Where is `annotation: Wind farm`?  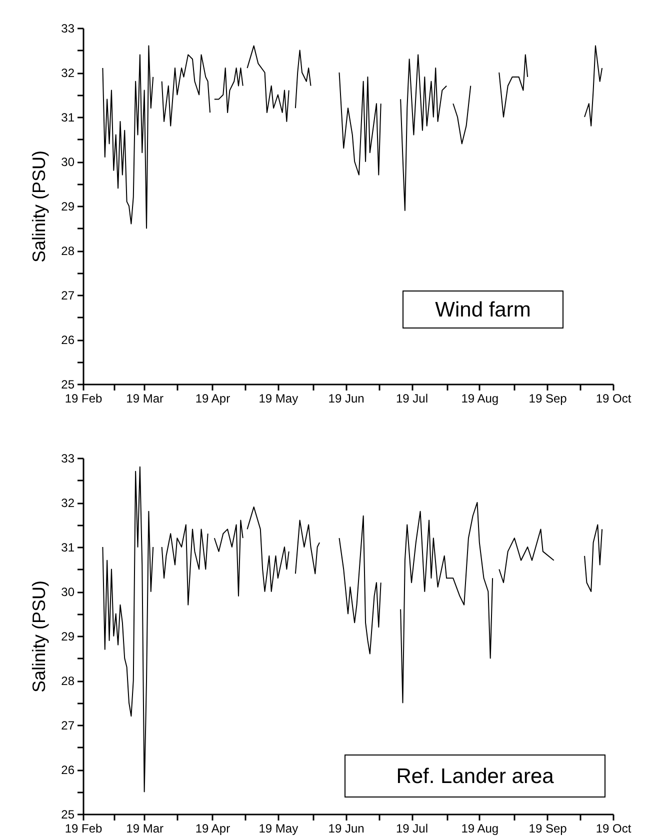
annotation: Wind farm is located at coordinates (483, 310).